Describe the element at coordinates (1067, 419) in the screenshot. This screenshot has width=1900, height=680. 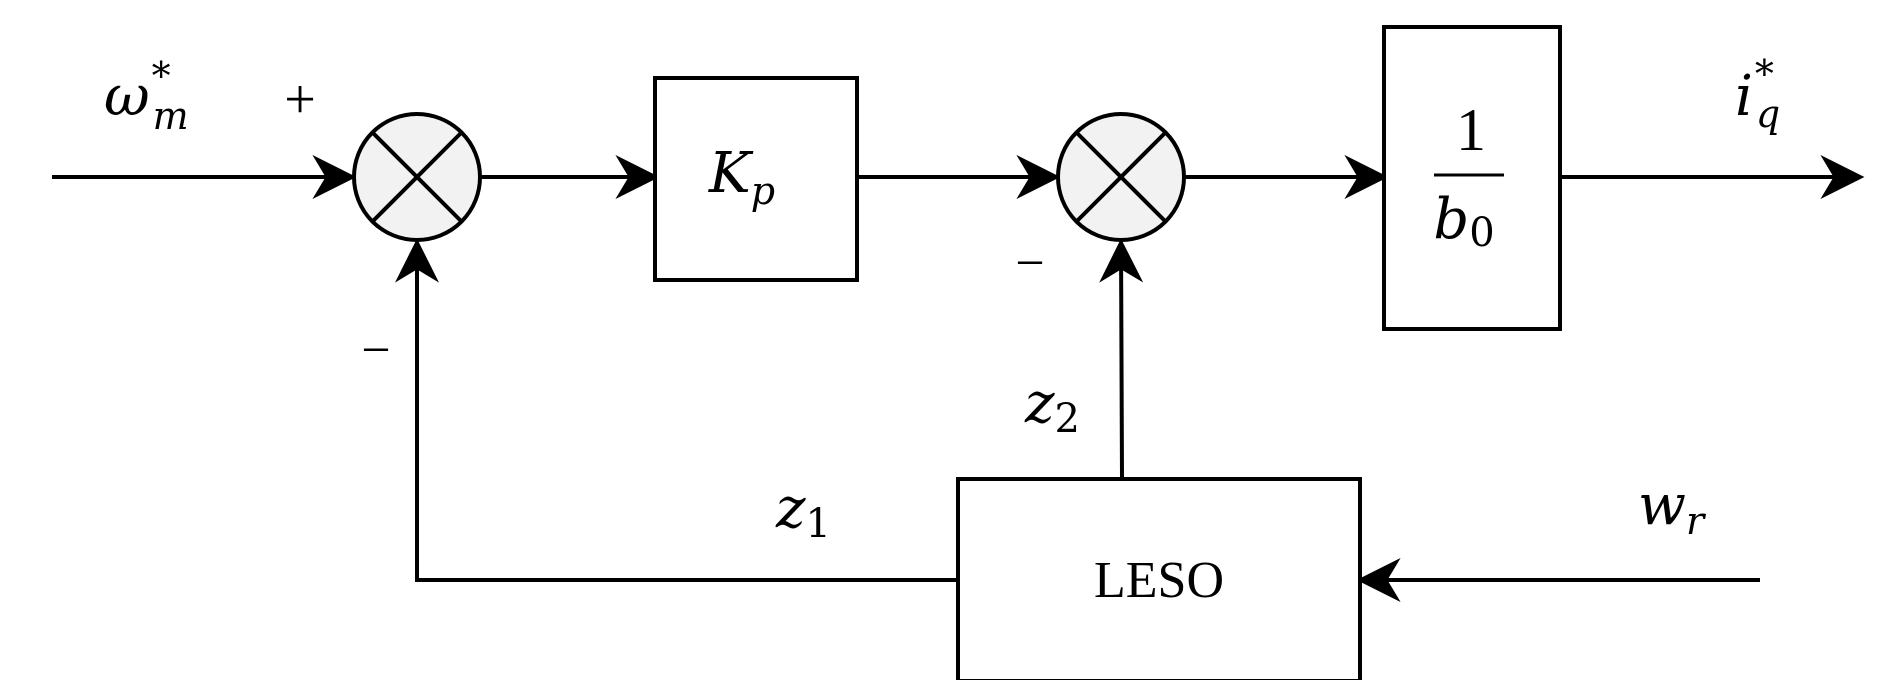
I see `z2-subscript: 2` at that location.